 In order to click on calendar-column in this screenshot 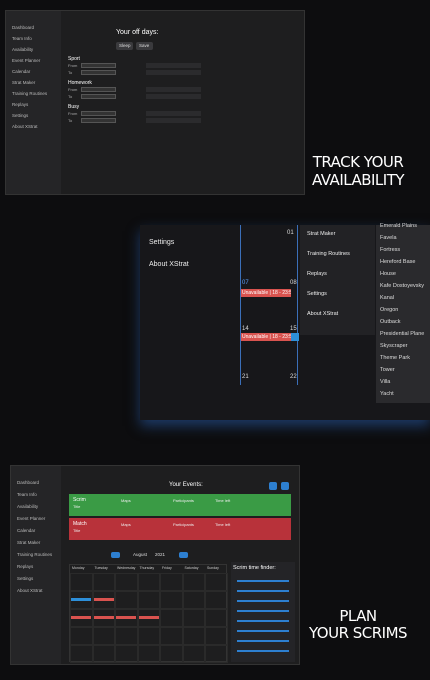, I will do `click(269, 305)`.